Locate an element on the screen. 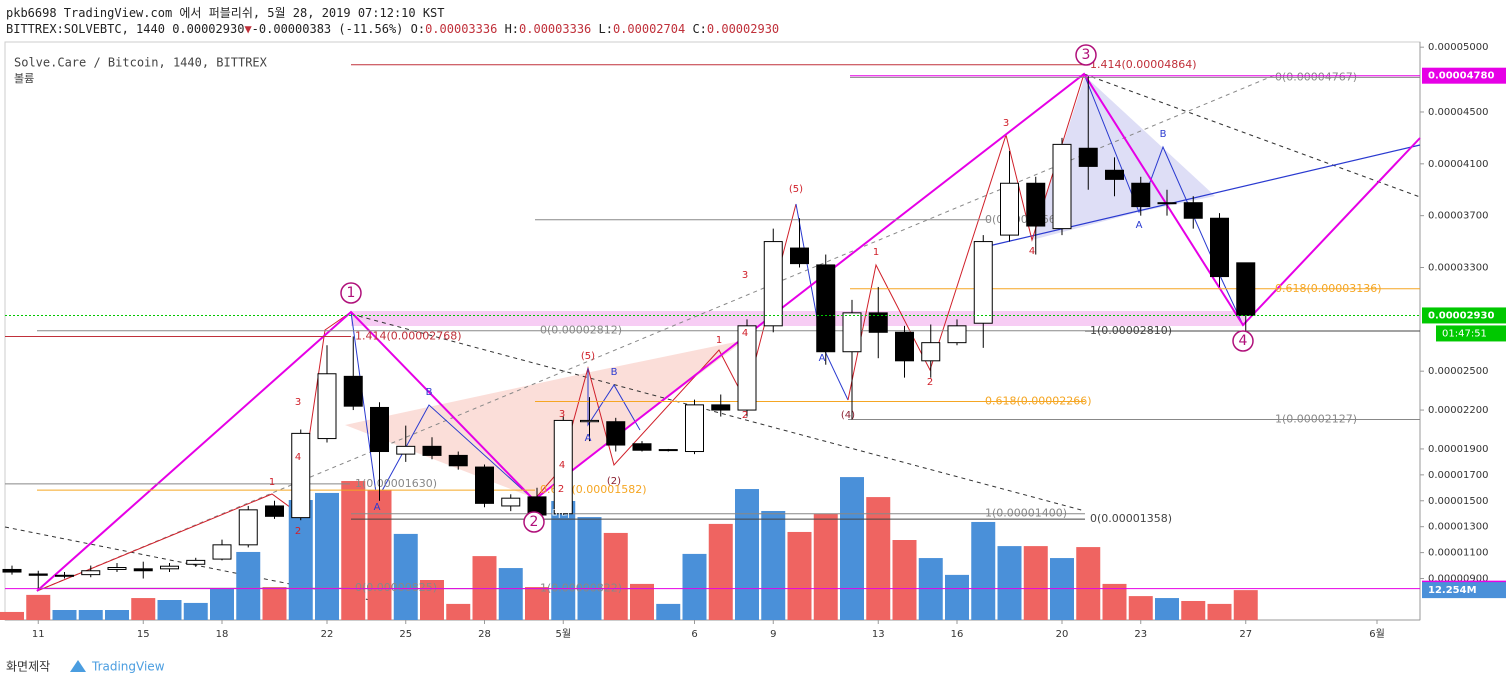 The width and height of the screenshot is (1508, 684). o: O: is located at coordinates (418, 29).